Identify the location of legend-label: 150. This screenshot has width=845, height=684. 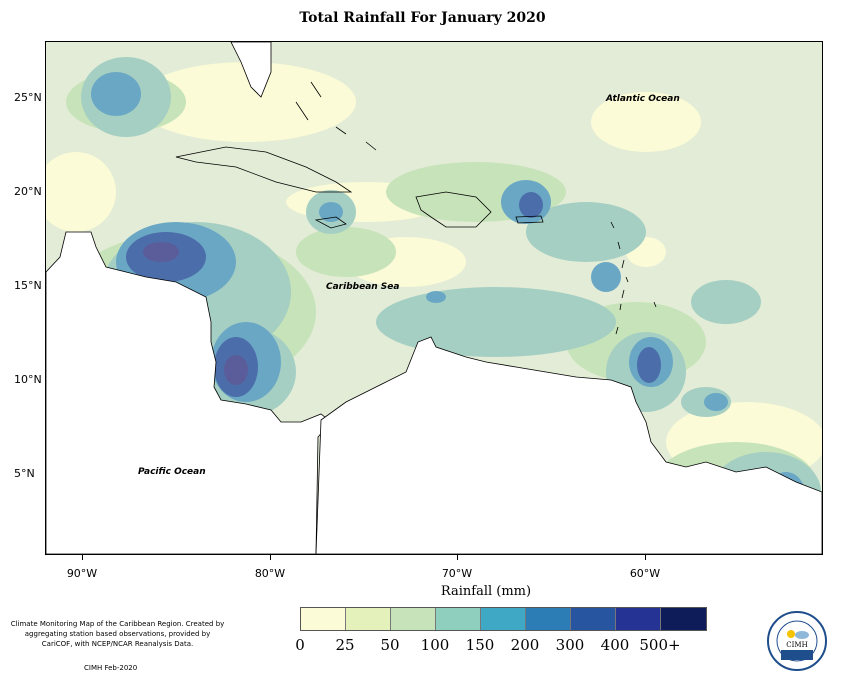
(480, 645).